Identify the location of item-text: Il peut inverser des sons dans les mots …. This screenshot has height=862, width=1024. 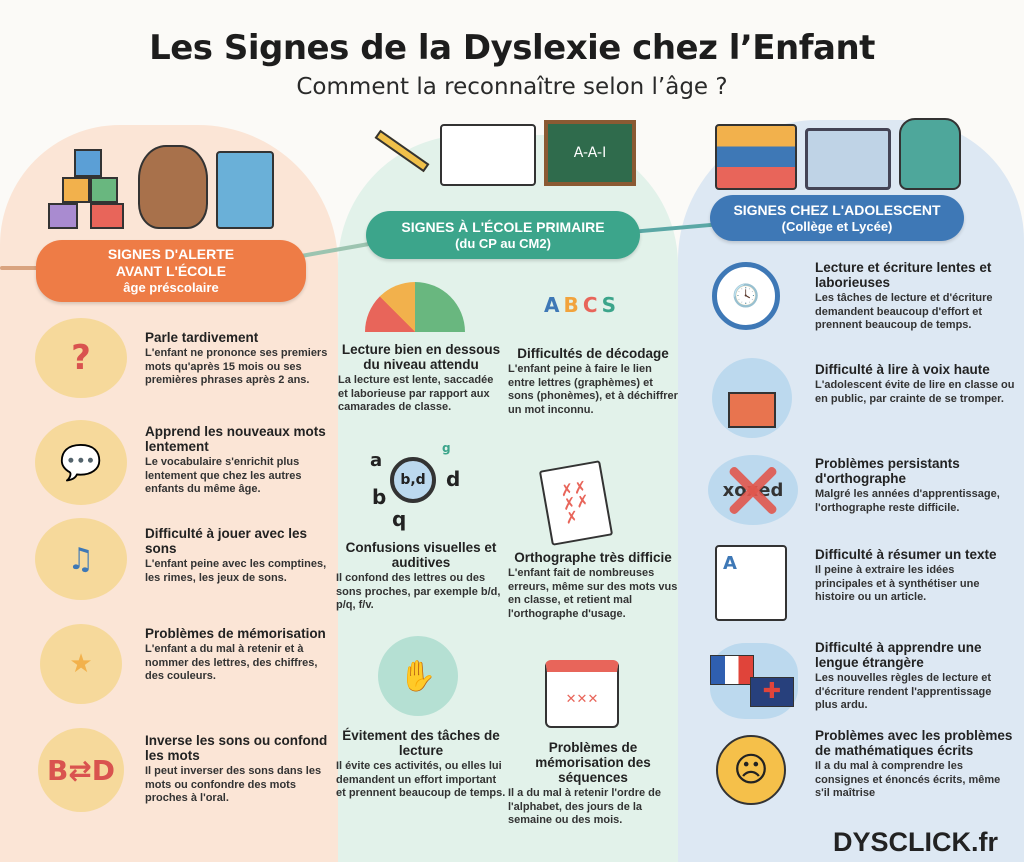
(233, 784).